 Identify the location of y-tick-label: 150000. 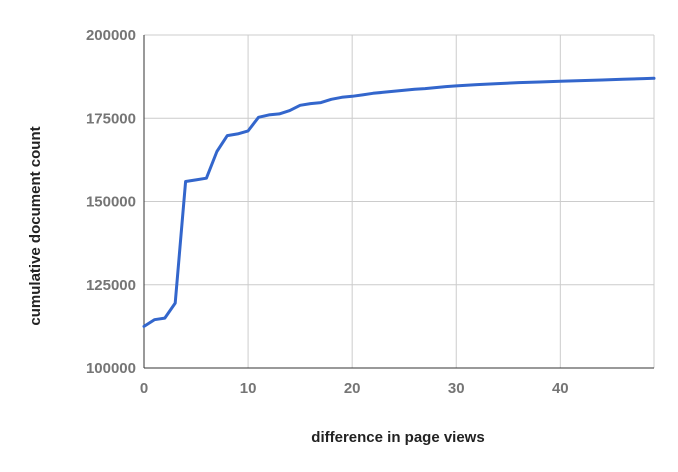
(111, 202).